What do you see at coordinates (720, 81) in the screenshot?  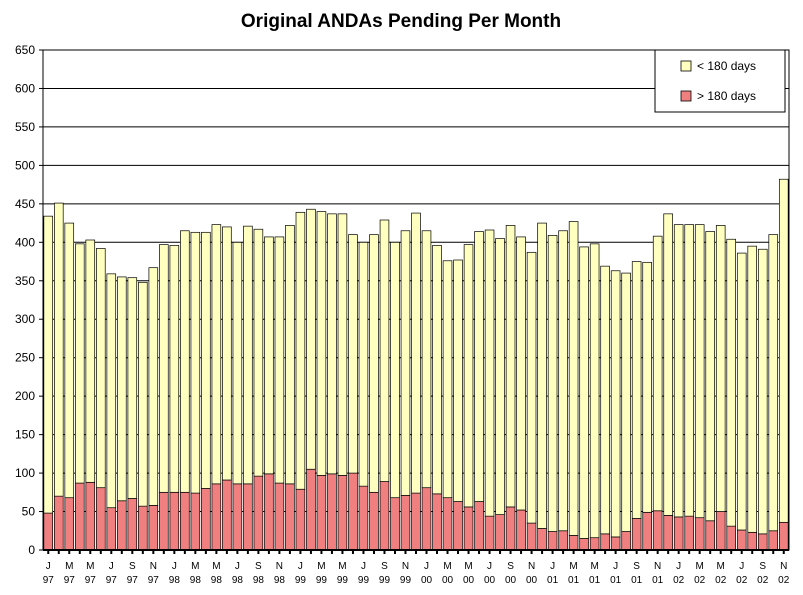 I see `legend-box` at bounding box center [720, 81].